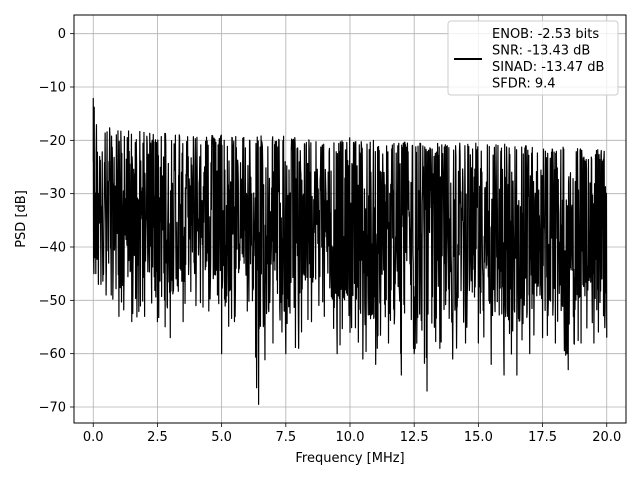 Image resolution: width=640 pixels, height=480 pixels. What do you see at coordinates (285, 437) in the screenshot?
I see `x-tick-label: 7.5` at bounding box center [285, 437].